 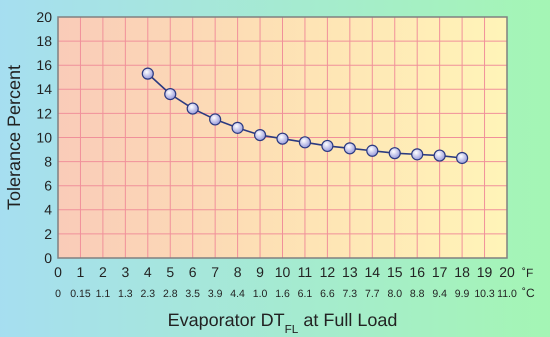 I want to click on x-tick-label: 20, so click(x=507, y=272).